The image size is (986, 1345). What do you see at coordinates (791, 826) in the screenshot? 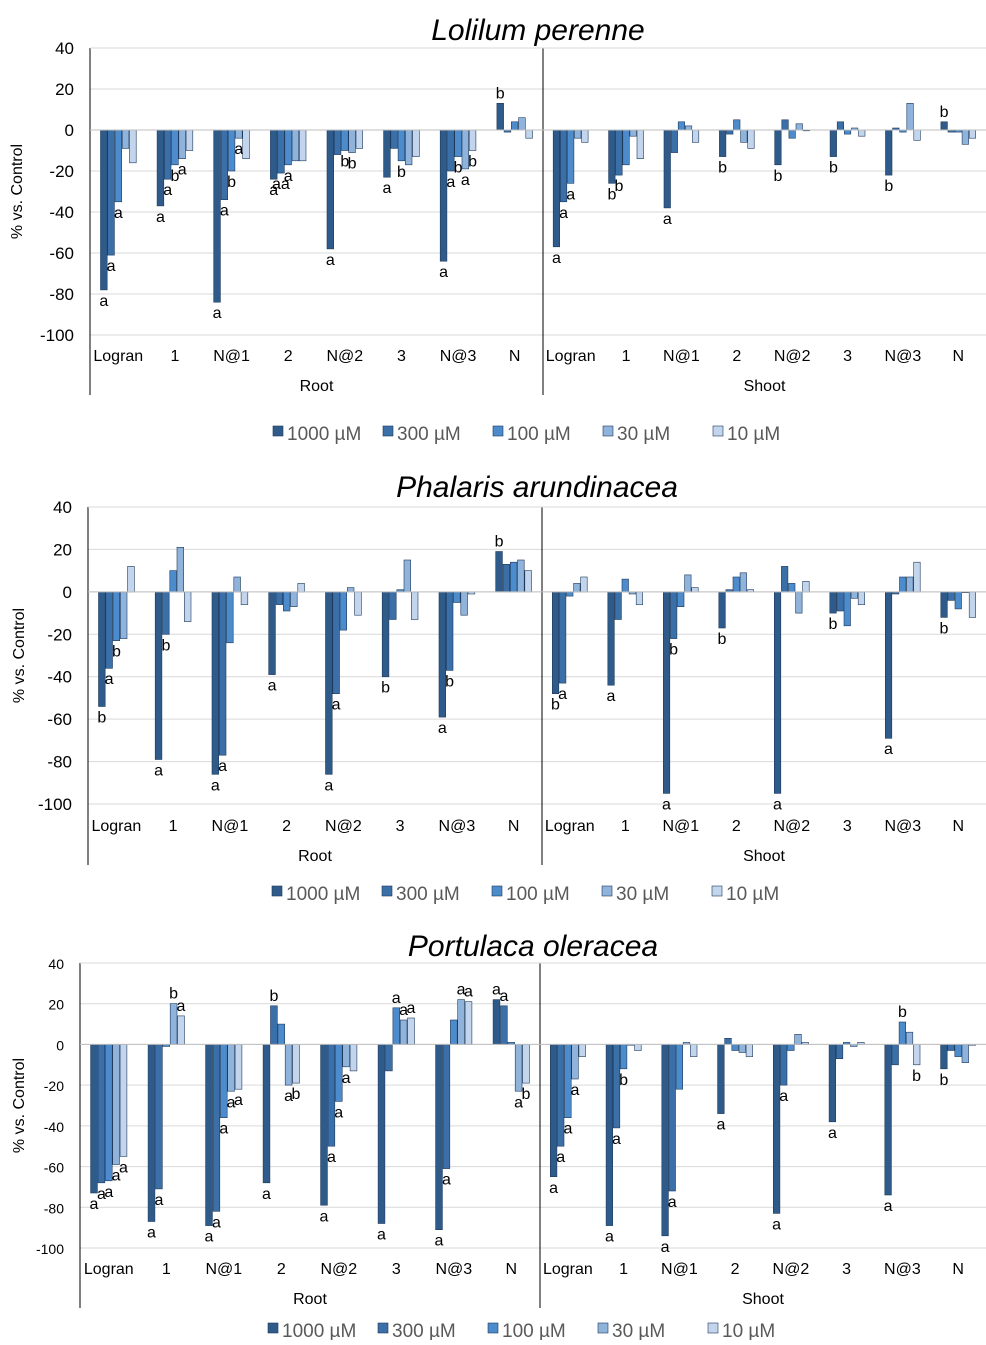
I see `x-category-label: N@2` at bounding box center [791, 826].